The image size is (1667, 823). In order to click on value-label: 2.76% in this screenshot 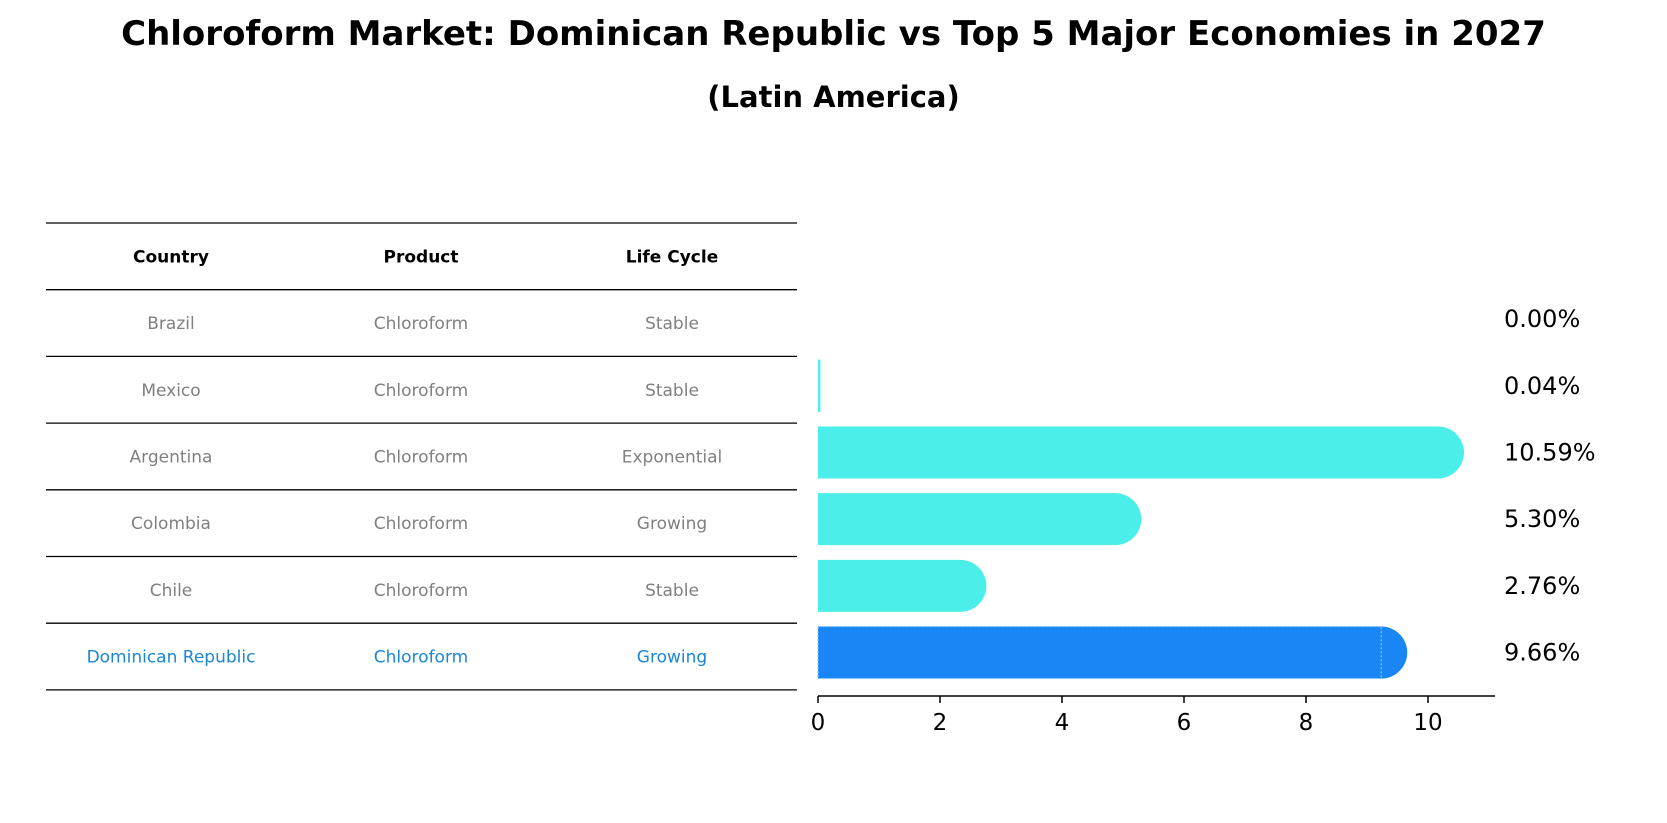, I will do `click(1542, 586)`.